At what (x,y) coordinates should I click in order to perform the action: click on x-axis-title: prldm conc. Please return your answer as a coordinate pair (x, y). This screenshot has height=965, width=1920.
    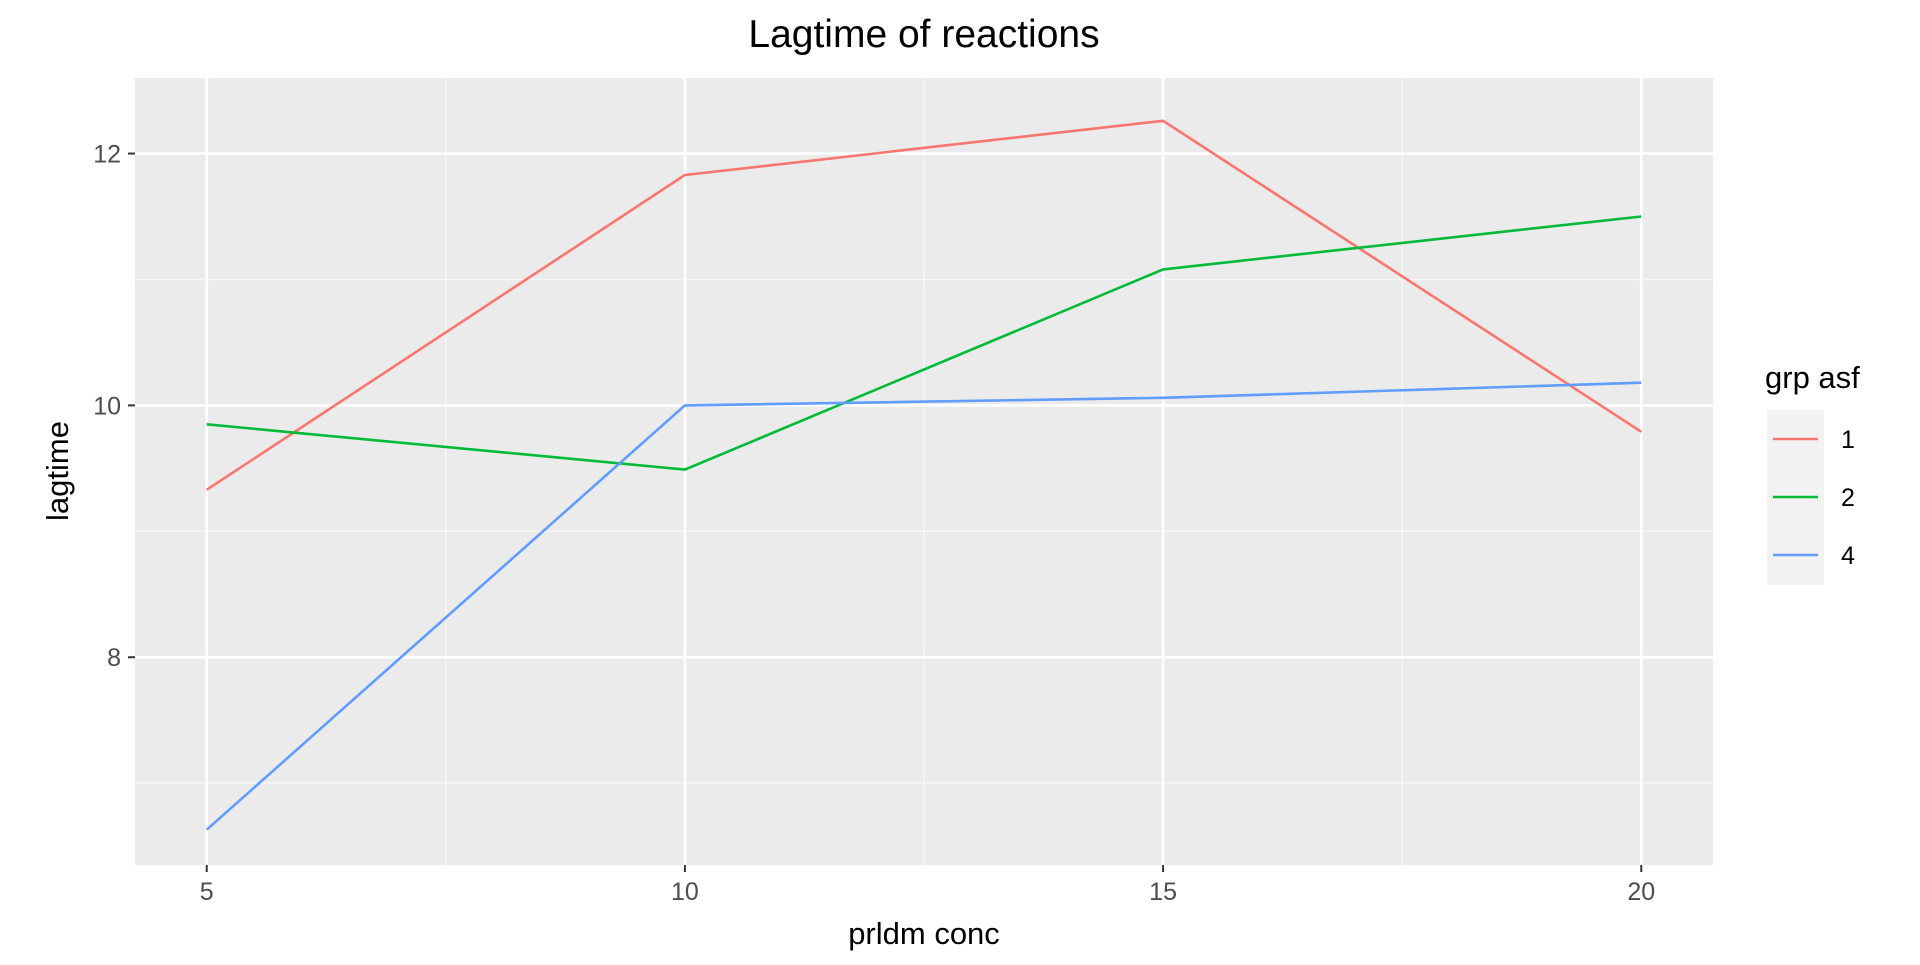
    Looking at the image, I should click on (924, 933).